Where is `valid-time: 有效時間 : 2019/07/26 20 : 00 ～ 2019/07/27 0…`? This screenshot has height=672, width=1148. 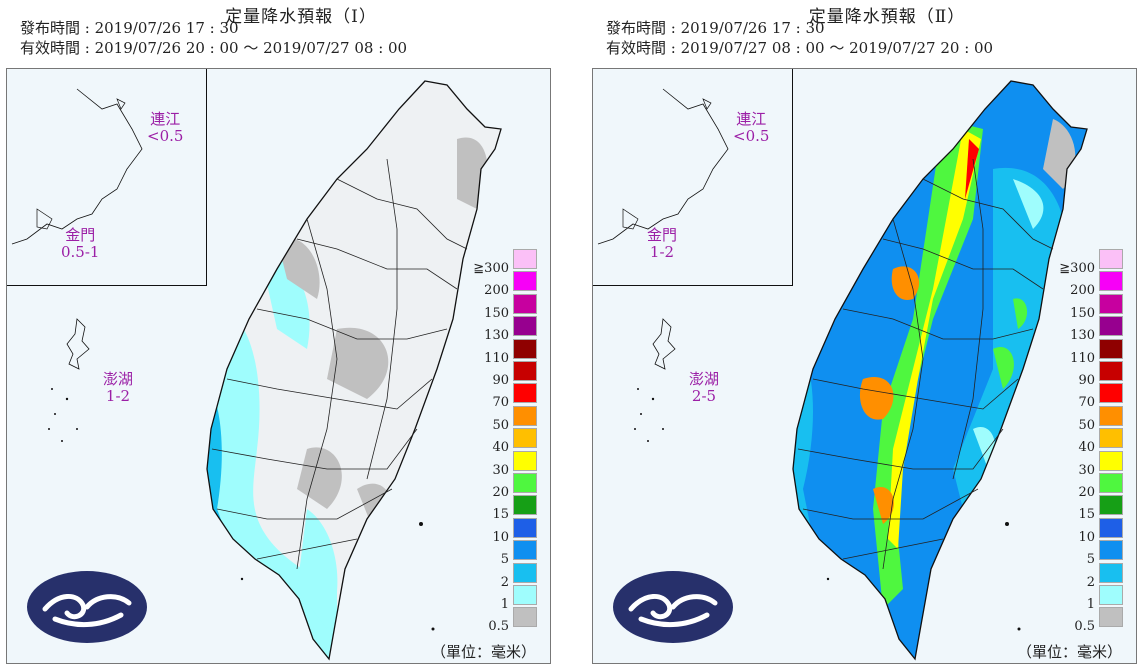 valid-time: 有效時間 : 2019/07/26 20 : 00 ～ 2019/07/27 0… is located at coordinates (214, 48).